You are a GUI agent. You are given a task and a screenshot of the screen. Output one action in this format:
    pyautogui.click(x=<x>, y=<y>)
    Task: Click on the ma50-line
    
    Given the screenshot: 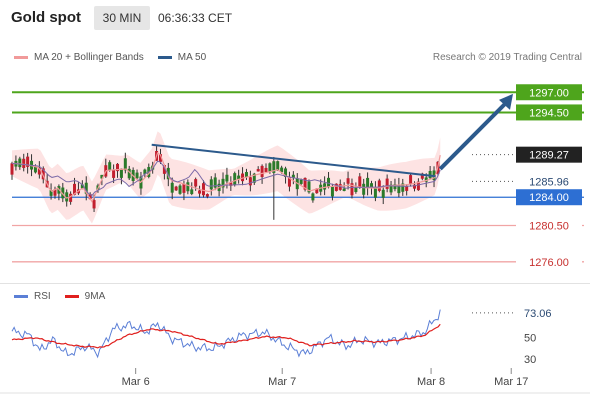 What is the action you would take?
    pyautogui.click(x=226, y=178)
    